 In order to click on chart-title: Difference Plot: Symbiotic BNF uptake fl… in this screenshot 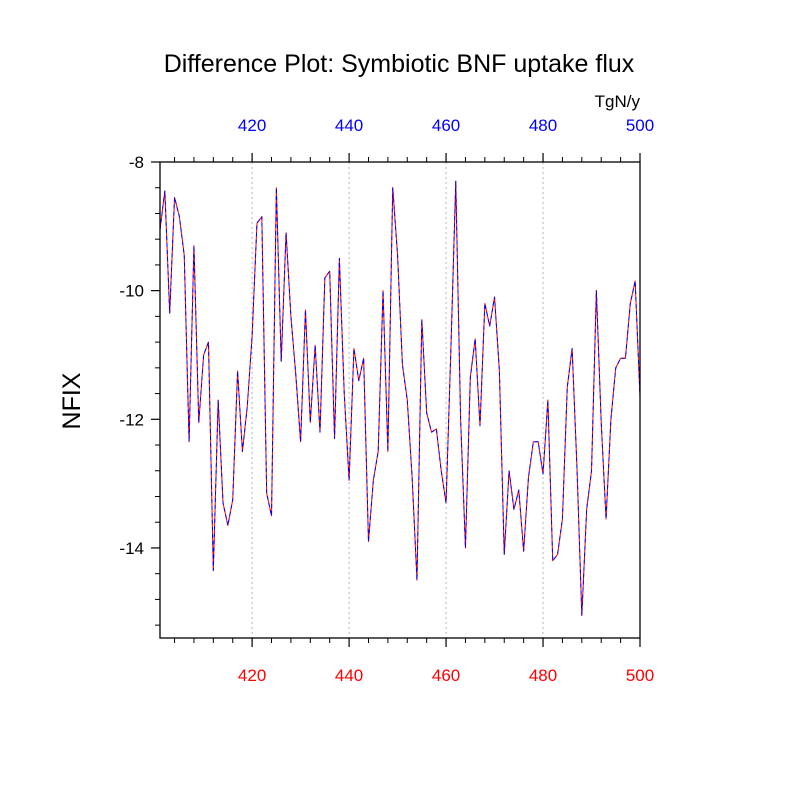, I will do `click(399, 64)`.